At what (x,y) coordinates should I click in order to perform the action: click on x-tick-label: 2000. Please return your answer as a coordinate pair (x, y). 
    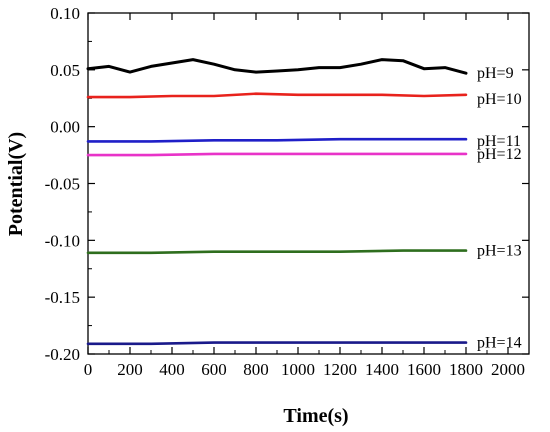
    Looking at the image, I should click on (508, 369).